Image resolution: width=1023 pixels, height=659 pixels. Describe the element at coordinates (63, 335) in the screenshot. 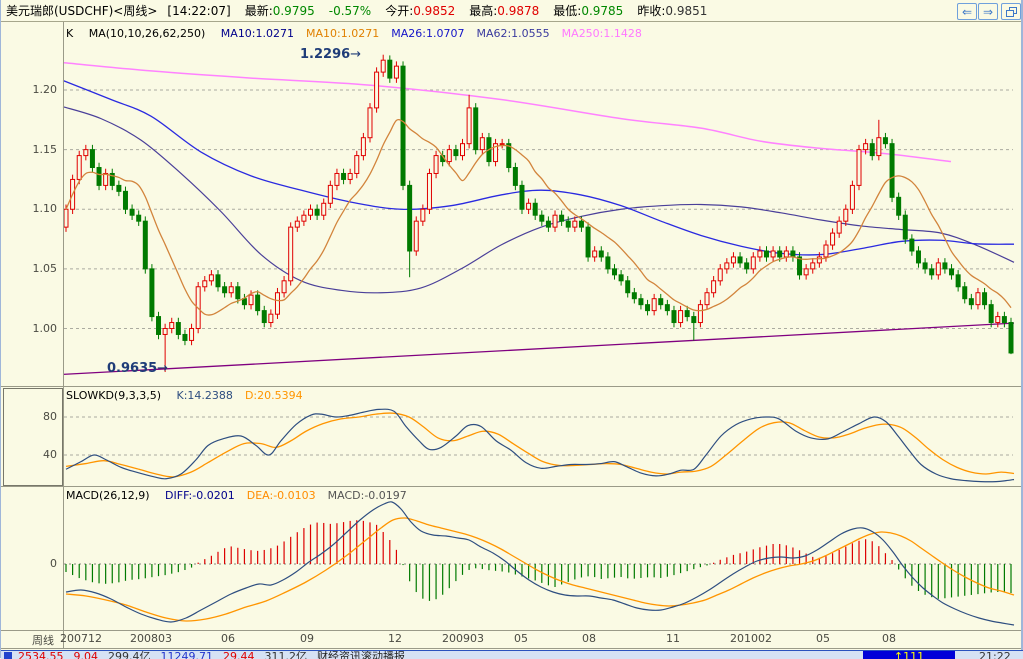

I see `axis-separator` at that location.